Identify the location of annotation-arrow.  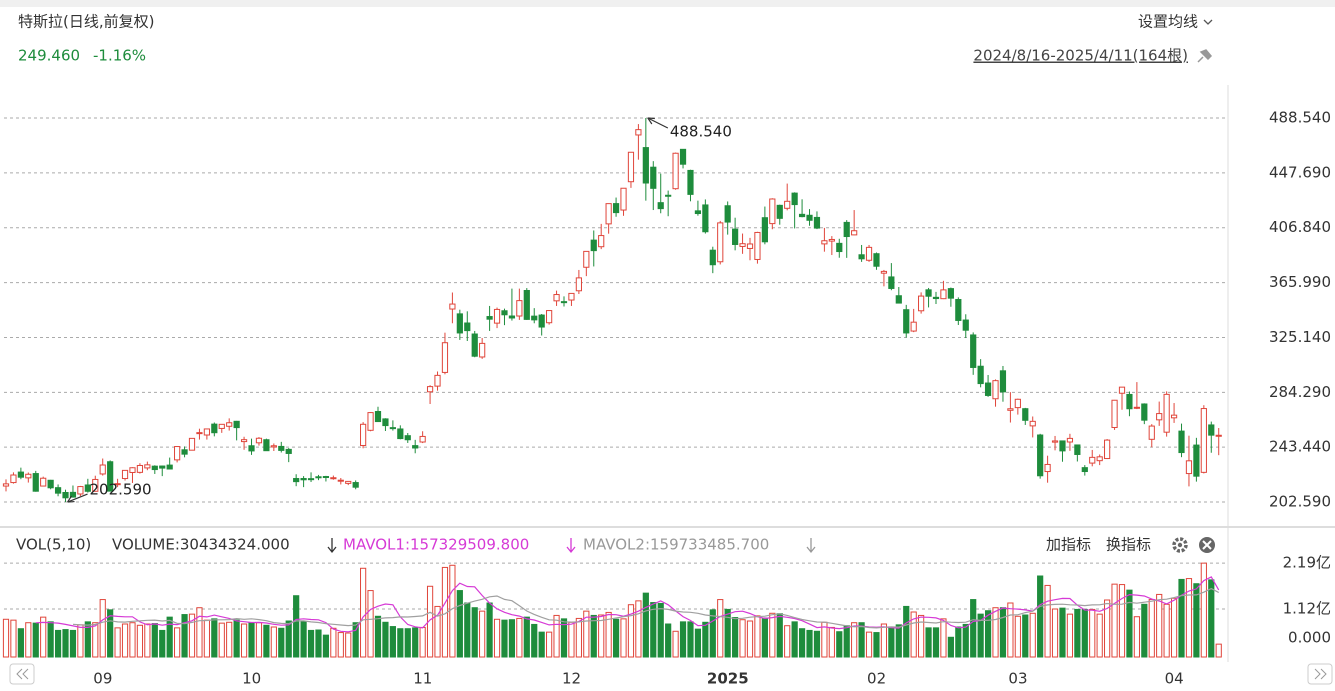
(77, 498).